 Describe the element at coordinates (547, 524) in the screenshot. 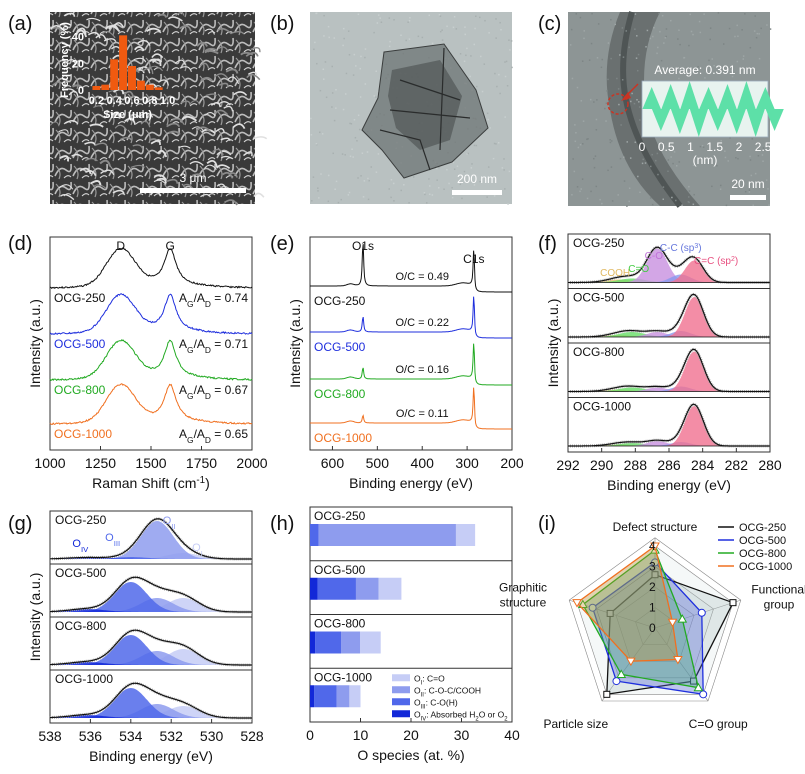

I see `panel-label-i: (i)` at that location.